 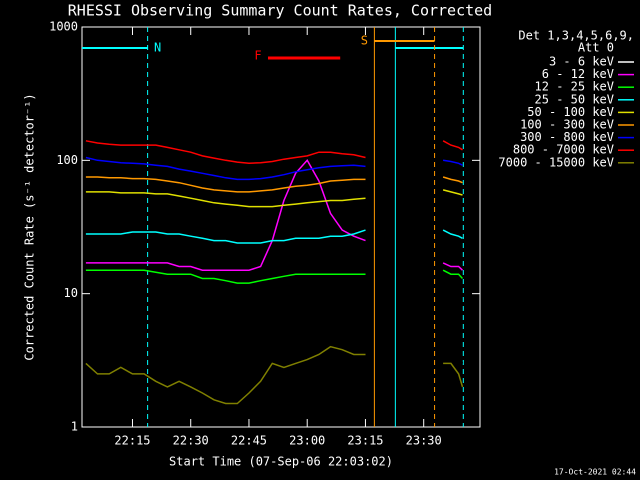 What do you see at coordinates (365, 441) in the screenshot?
I see `x-tick-label: 23:15` at bounding box center [365, 441].